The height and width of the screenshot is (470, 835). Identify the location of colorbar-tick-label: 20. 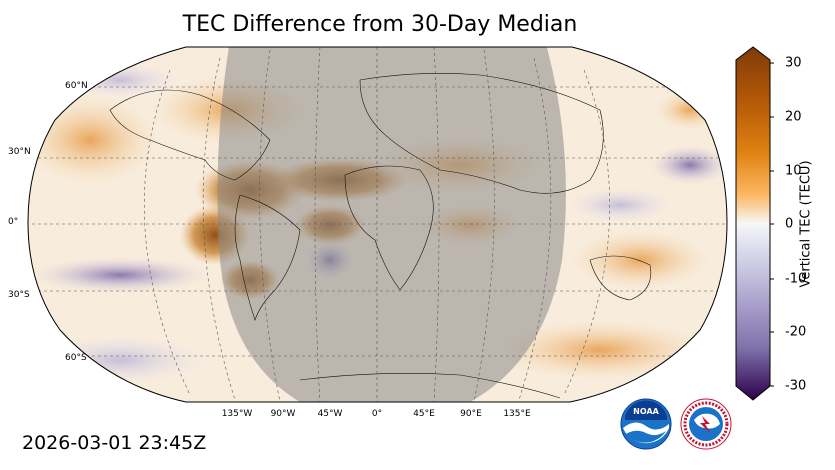
(793, 117).